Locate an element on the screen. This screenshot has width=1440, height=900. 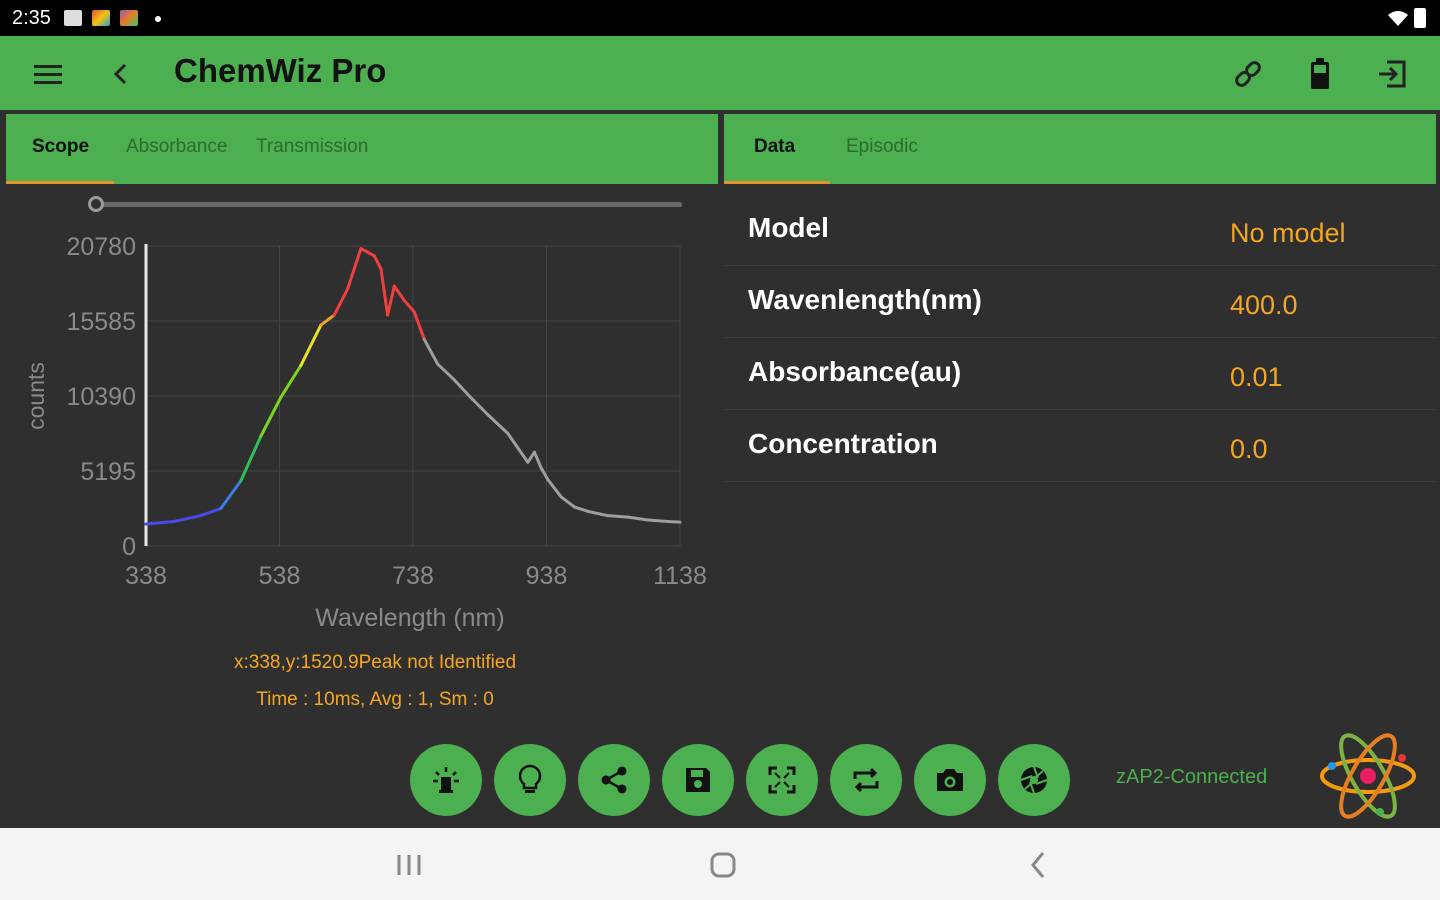
x-tick-label: 1138 is located at coordinates (680, 576).